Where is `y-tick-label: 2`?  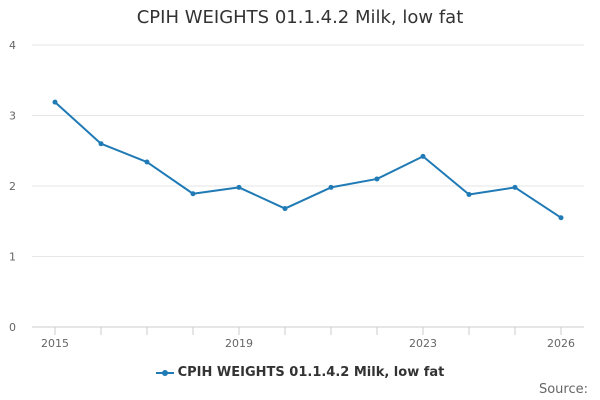
y-tick-label: 2 is located at coordinates (12, 186).